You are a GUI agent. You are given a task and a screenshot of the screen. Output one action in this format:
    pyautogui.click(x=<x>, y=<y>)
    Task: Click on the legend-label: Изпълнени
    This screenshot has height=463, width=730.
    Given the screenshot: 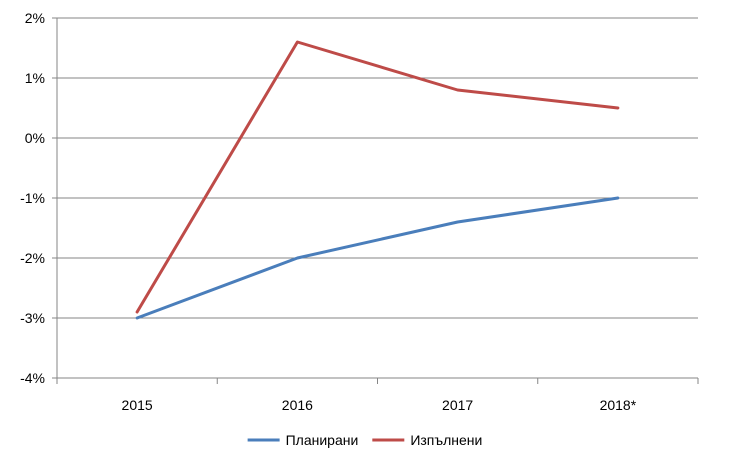 What is the action you would take?
    pyautogui.click(x=446, y=440)
    